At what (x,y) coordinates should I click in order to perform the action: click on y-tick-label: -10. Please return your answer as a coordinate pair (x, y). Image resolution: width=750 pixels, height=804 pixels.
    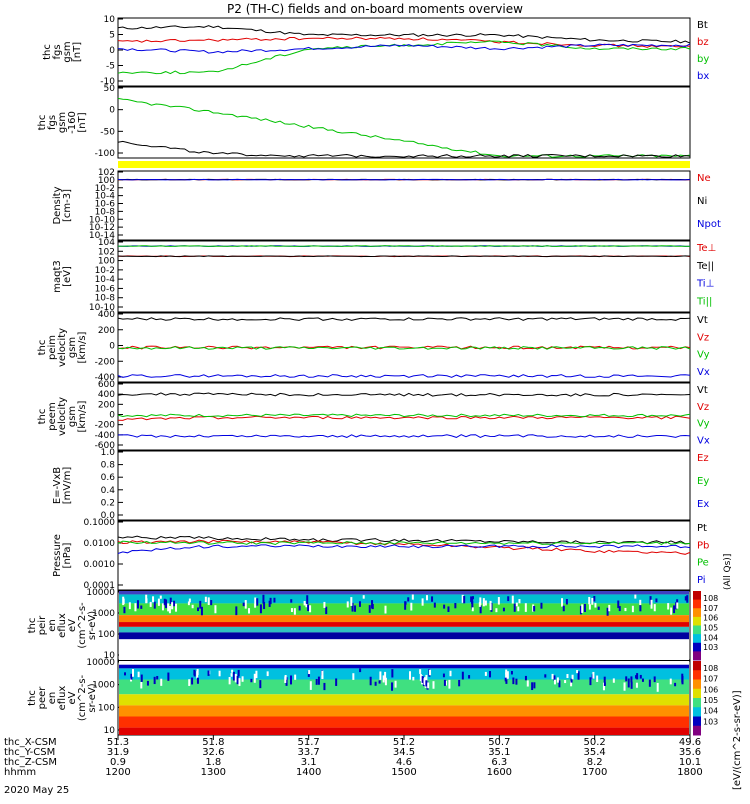
    Looking at the image, I should click on (107, 82).